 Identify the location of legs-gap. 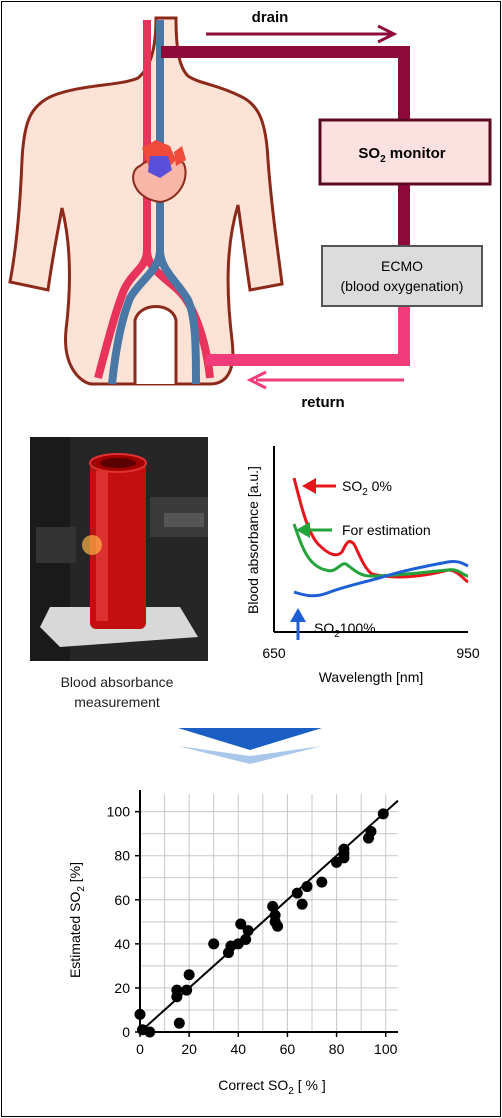
(155, 344).